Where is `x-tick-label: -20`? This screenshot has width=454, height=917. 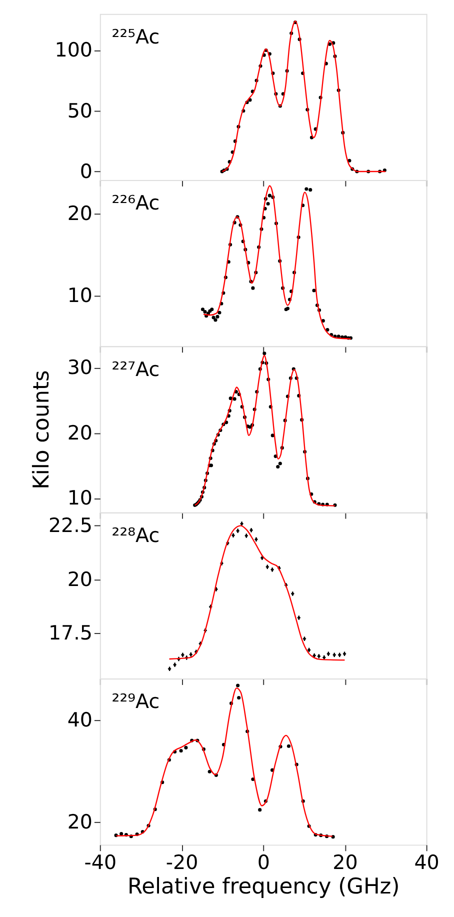
x-tick-label: -20 is located at coordinates (182, 862).